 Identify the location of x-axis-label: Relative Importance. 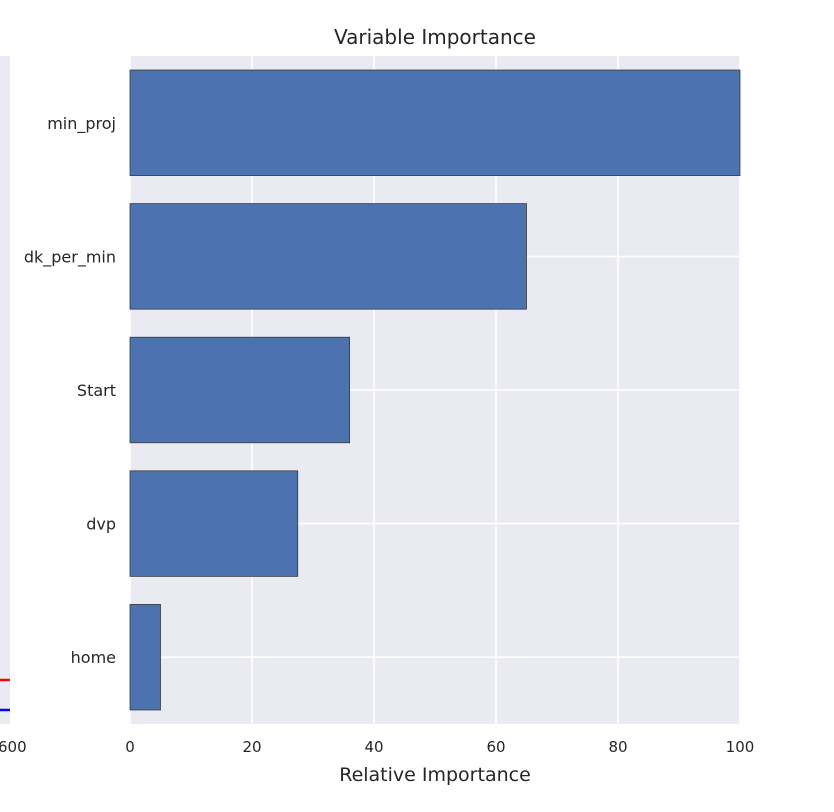
(435, 775).